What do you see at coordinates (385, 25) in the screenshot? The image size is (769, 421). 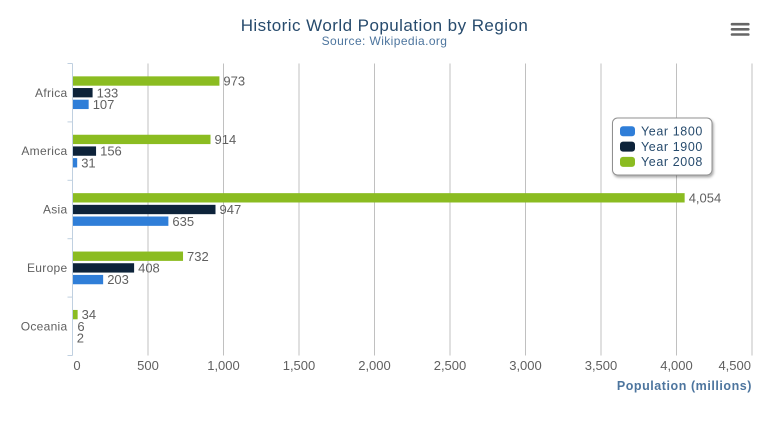 I see `svg-text:Historic World Population by R: Historic World Population by Region` at bounding box center [385, 25].